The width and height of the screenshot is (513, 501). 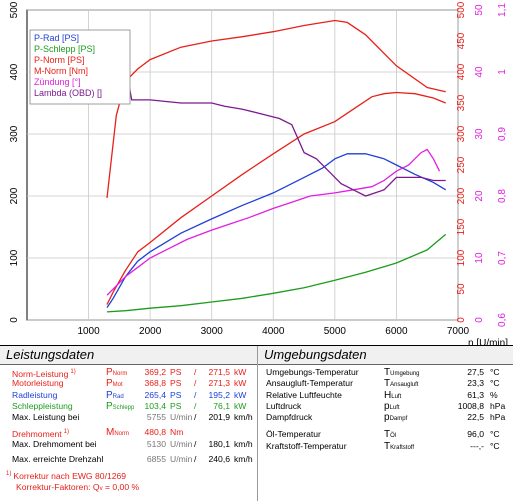 I want to click on row-value-1: 480,8, so click(x=155, y=432).